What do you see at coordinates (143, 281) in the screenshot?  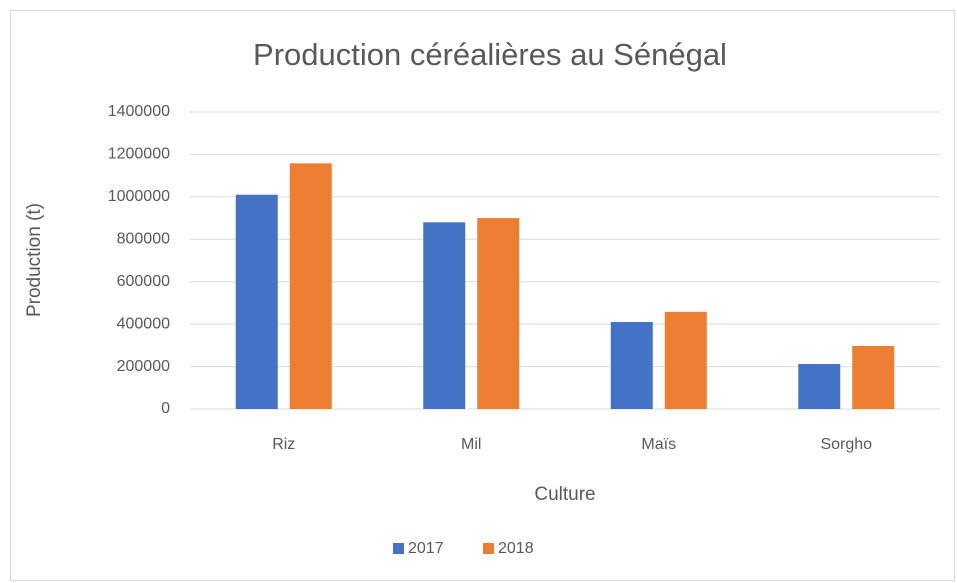 I see `y-tick-label: 600000` at bounding box center [143, 281].